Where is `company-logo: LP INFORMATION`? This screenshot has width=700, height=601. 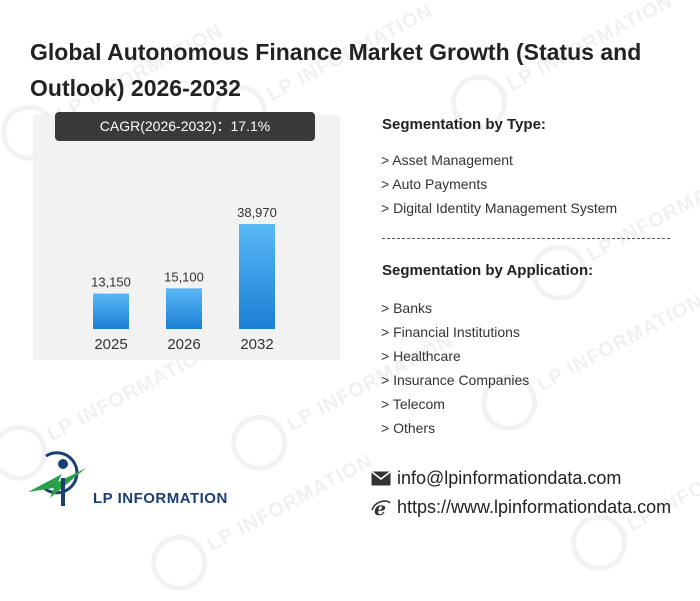
company-logo: LP INFORMATION is located at coordinates (127, 483).